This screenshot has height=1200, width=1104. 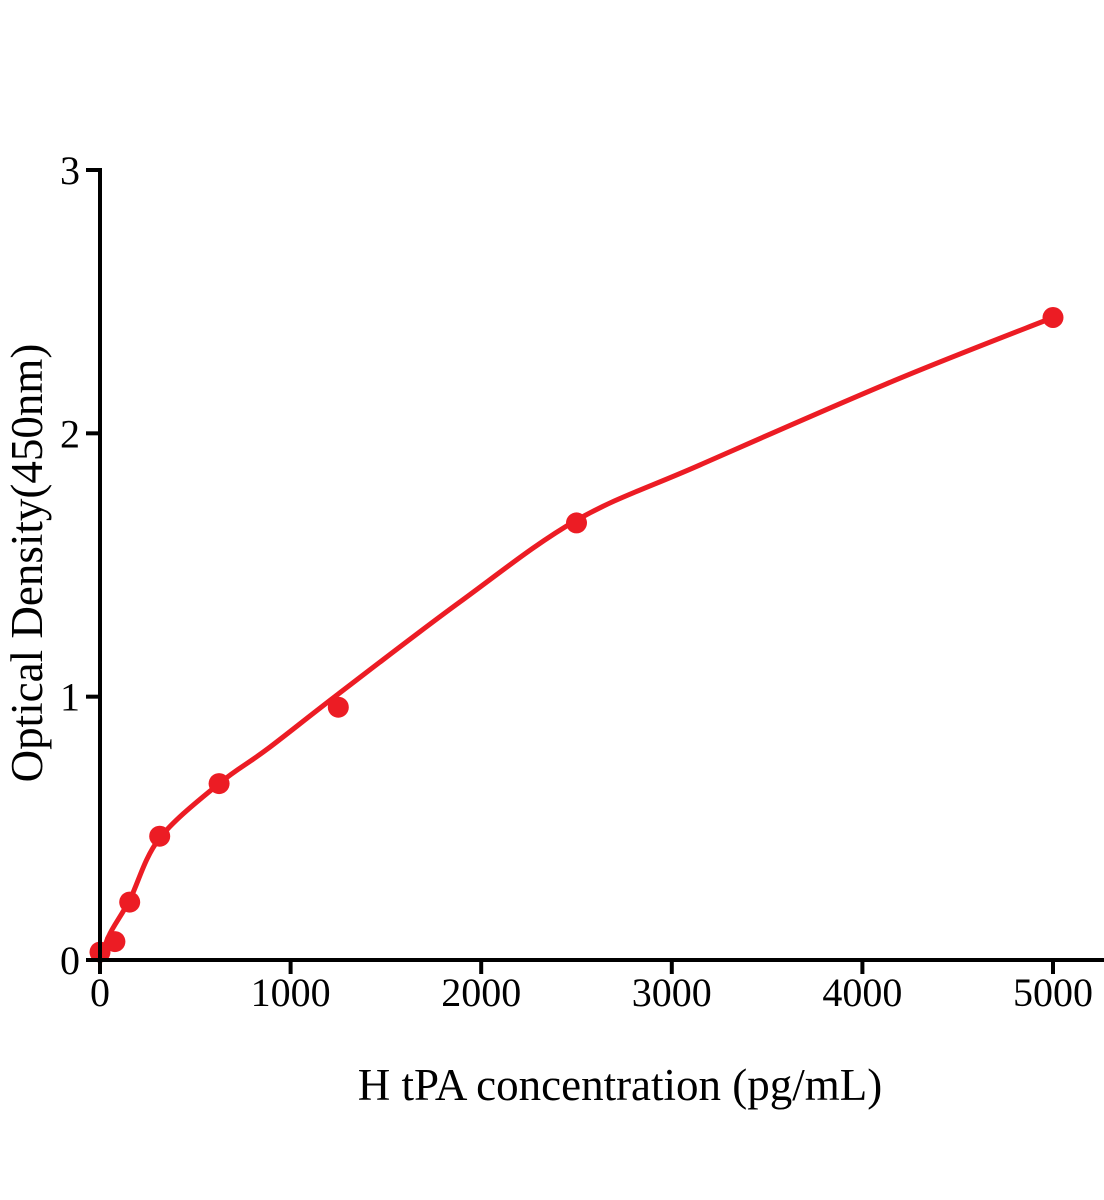 What do you see at coordinates (1053, 992) in the screenshot?
I see `x-tick-label: 5000` at bounding box center [1053, 992].